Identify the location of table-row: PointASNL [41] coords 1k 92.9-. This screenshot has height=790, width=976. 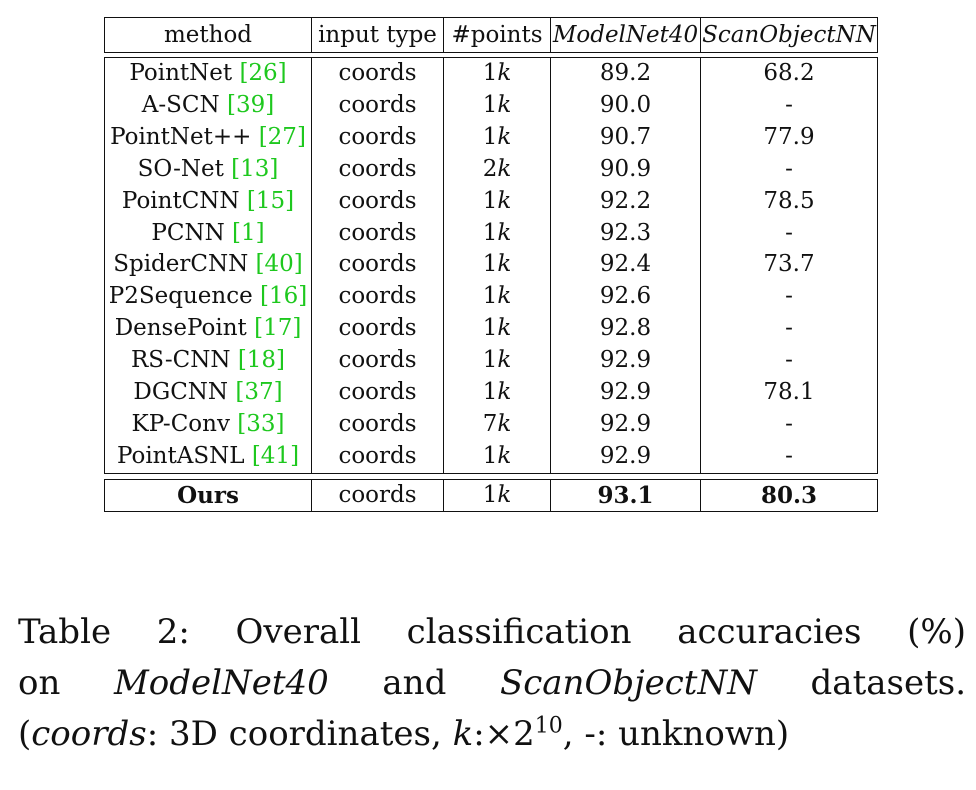
(491, 457).